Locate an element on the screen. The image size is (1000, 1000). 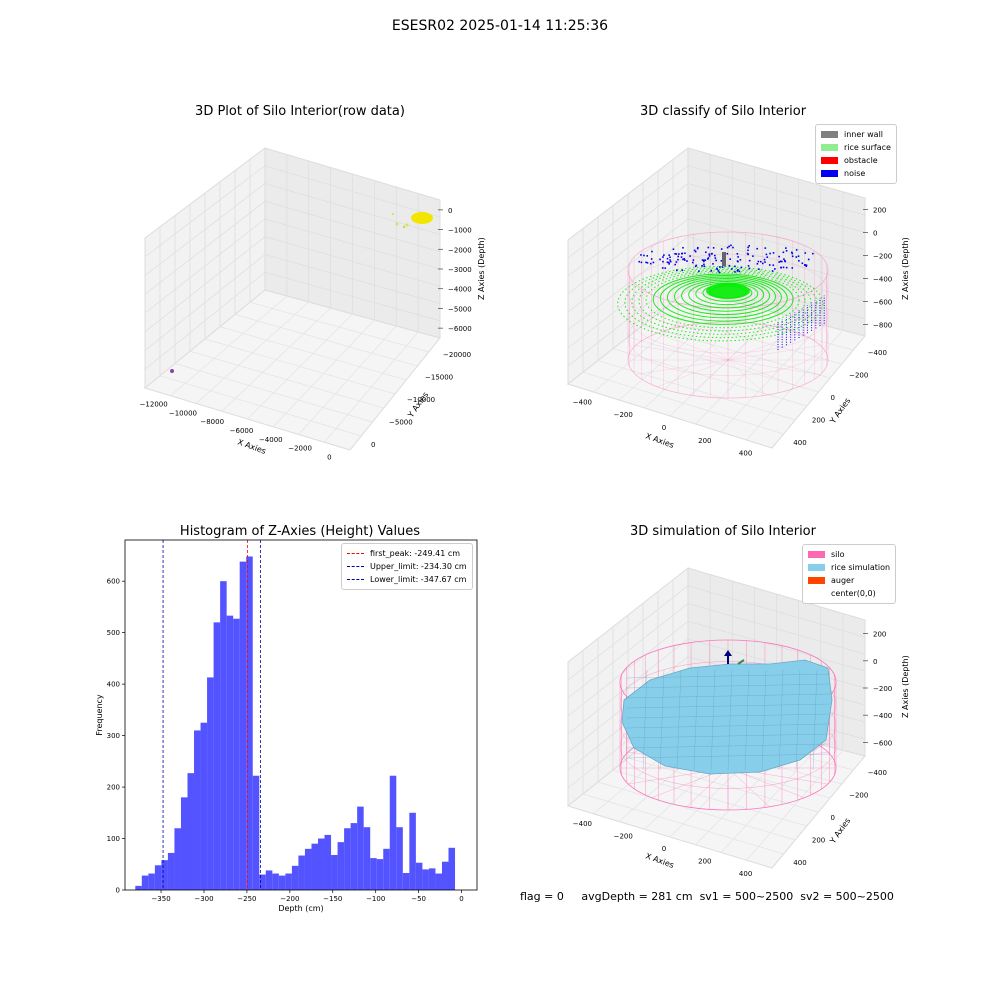
silo-floor-spoke is located at coordinates (748, 787).